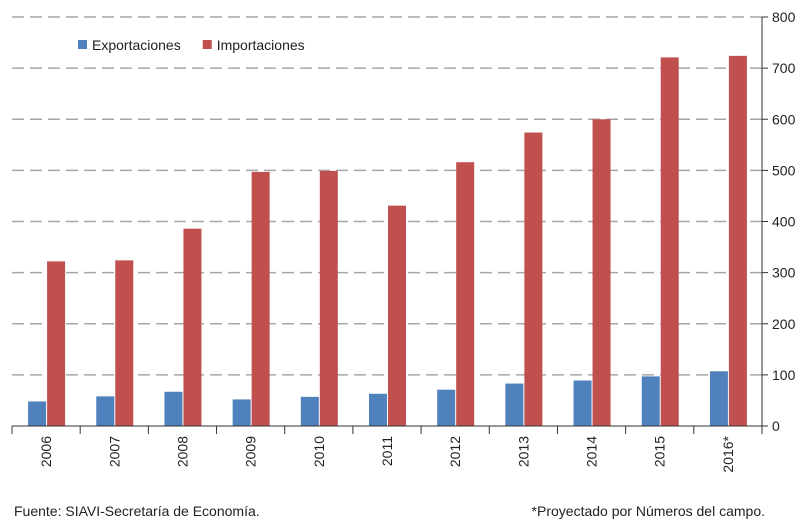  I want to click on x-tick-label: 2014, so click(592, 451).